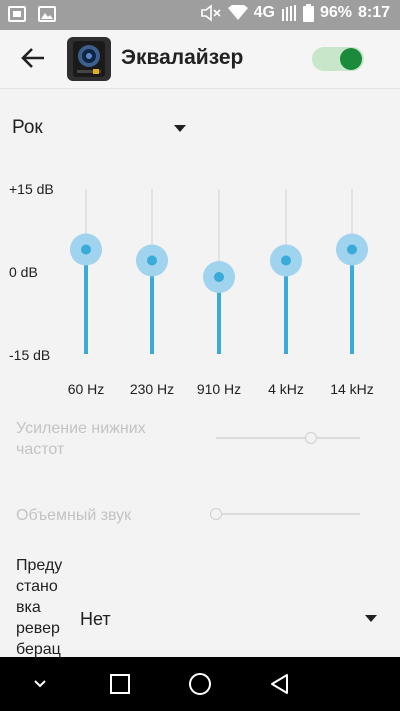  Describe the element at coordinates (351, 59) in the screenshot. I see `toggle-thumb` at that location.